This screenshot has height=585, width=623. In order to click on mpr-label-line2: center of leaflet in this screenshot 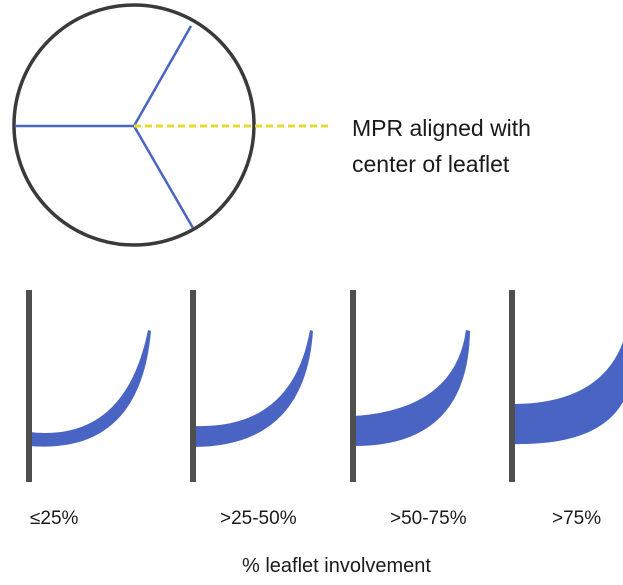, I will do `click(431, 164)`.